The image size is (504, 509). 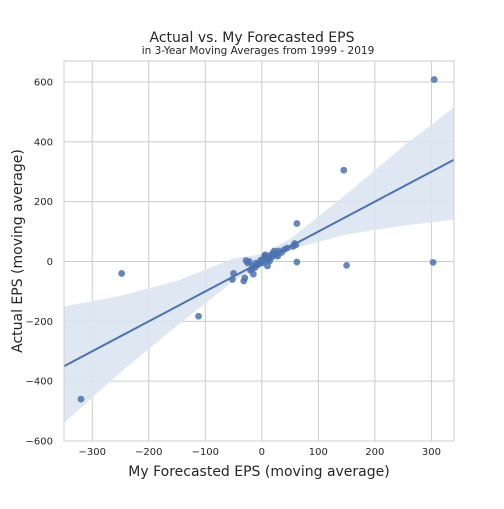 I want to click on x-tick-label: 200, so click(x=374, y=452).